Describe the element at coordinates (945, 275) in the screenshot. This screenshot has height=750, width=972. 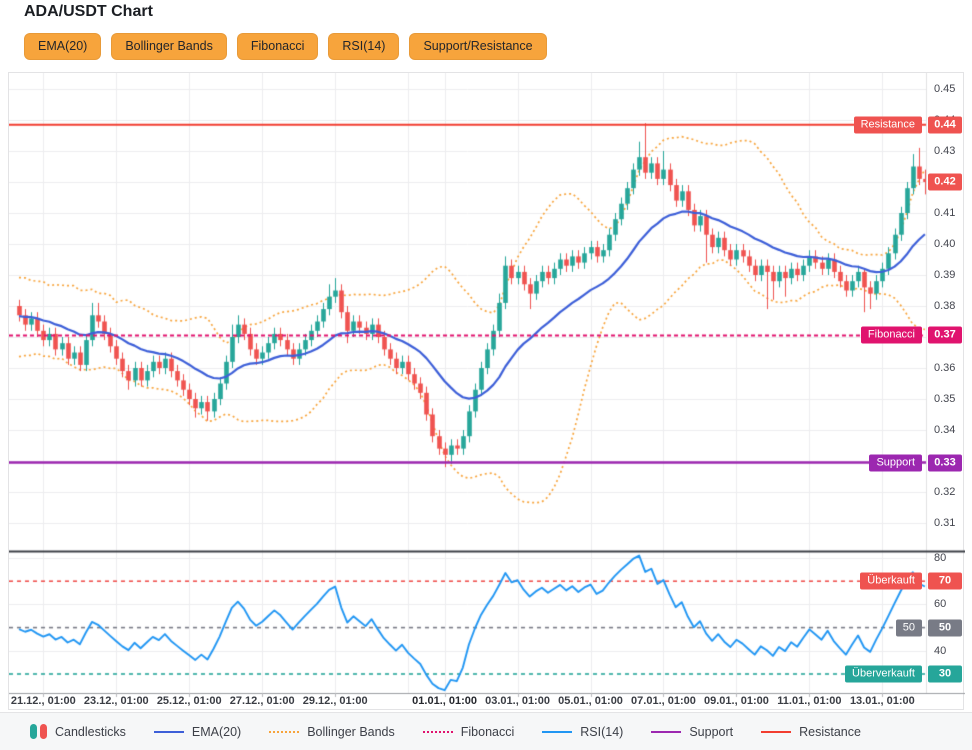
I see `price-axis-tick: 0.39` at that location.